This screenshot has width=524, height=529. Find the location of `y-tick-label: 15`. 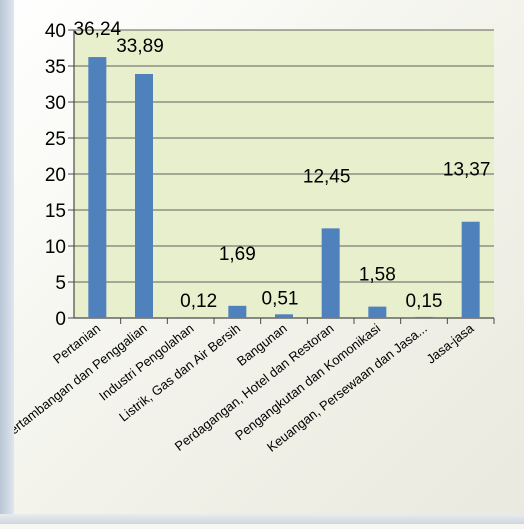

y-tick-label: 15 is located at coordinates (55, 211).